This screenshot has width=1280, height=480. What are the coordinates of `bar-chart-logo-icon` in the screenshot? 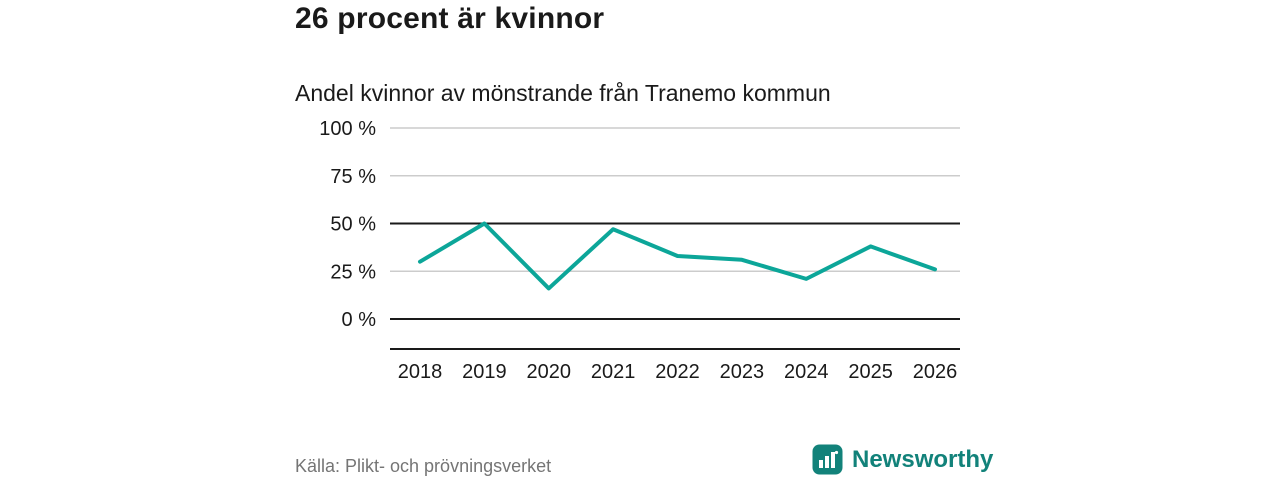 It's located at (827, 459).